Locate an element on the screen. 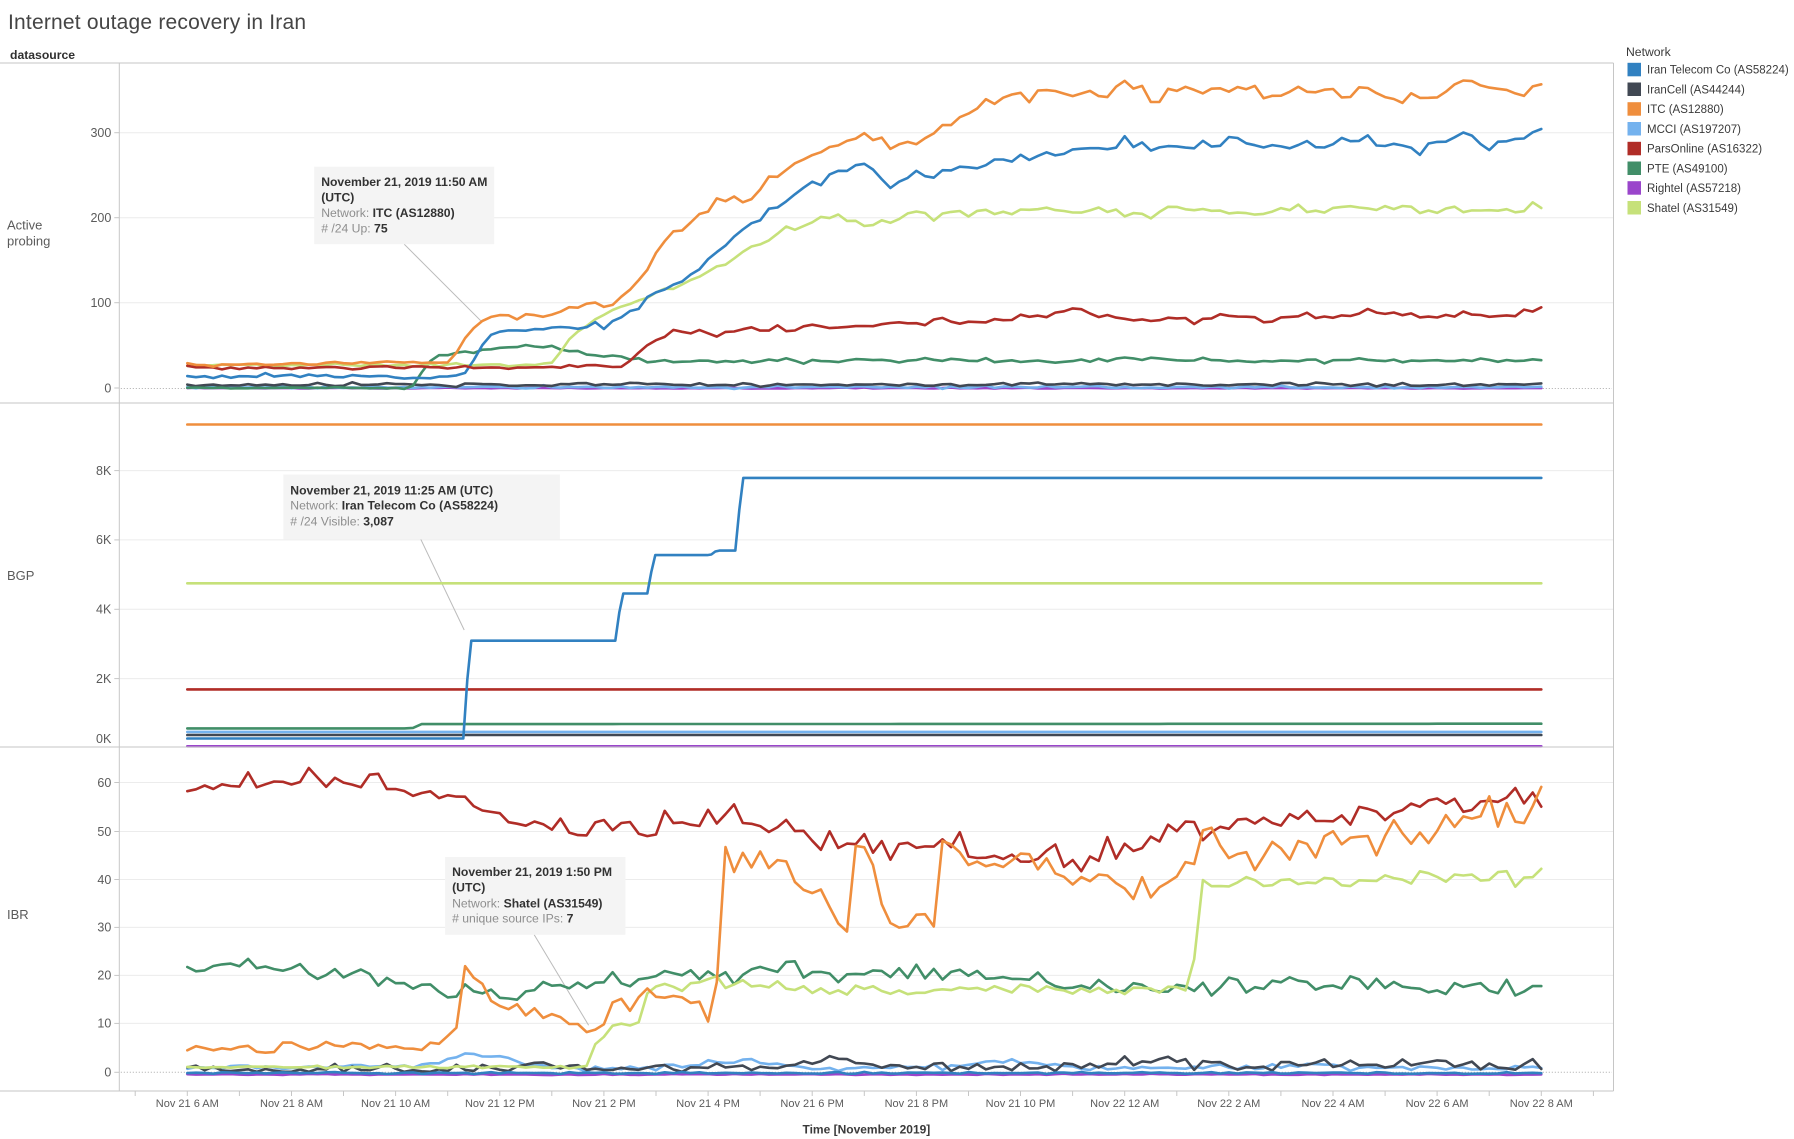  svg-text: # unique source IPs: 7 is located at coordinates (512, 918).